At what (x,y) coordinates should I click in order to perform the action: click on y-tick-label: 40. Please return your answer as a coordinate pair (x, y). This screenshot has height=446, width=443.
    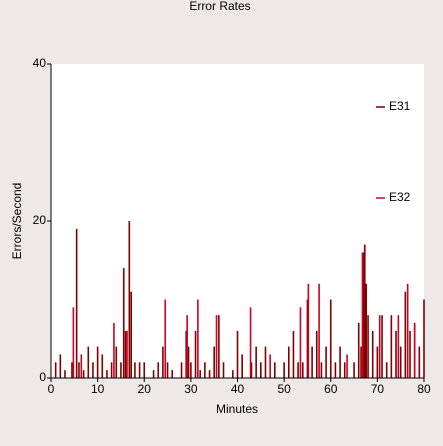
    Looking at the image, I should click on (40, 63).